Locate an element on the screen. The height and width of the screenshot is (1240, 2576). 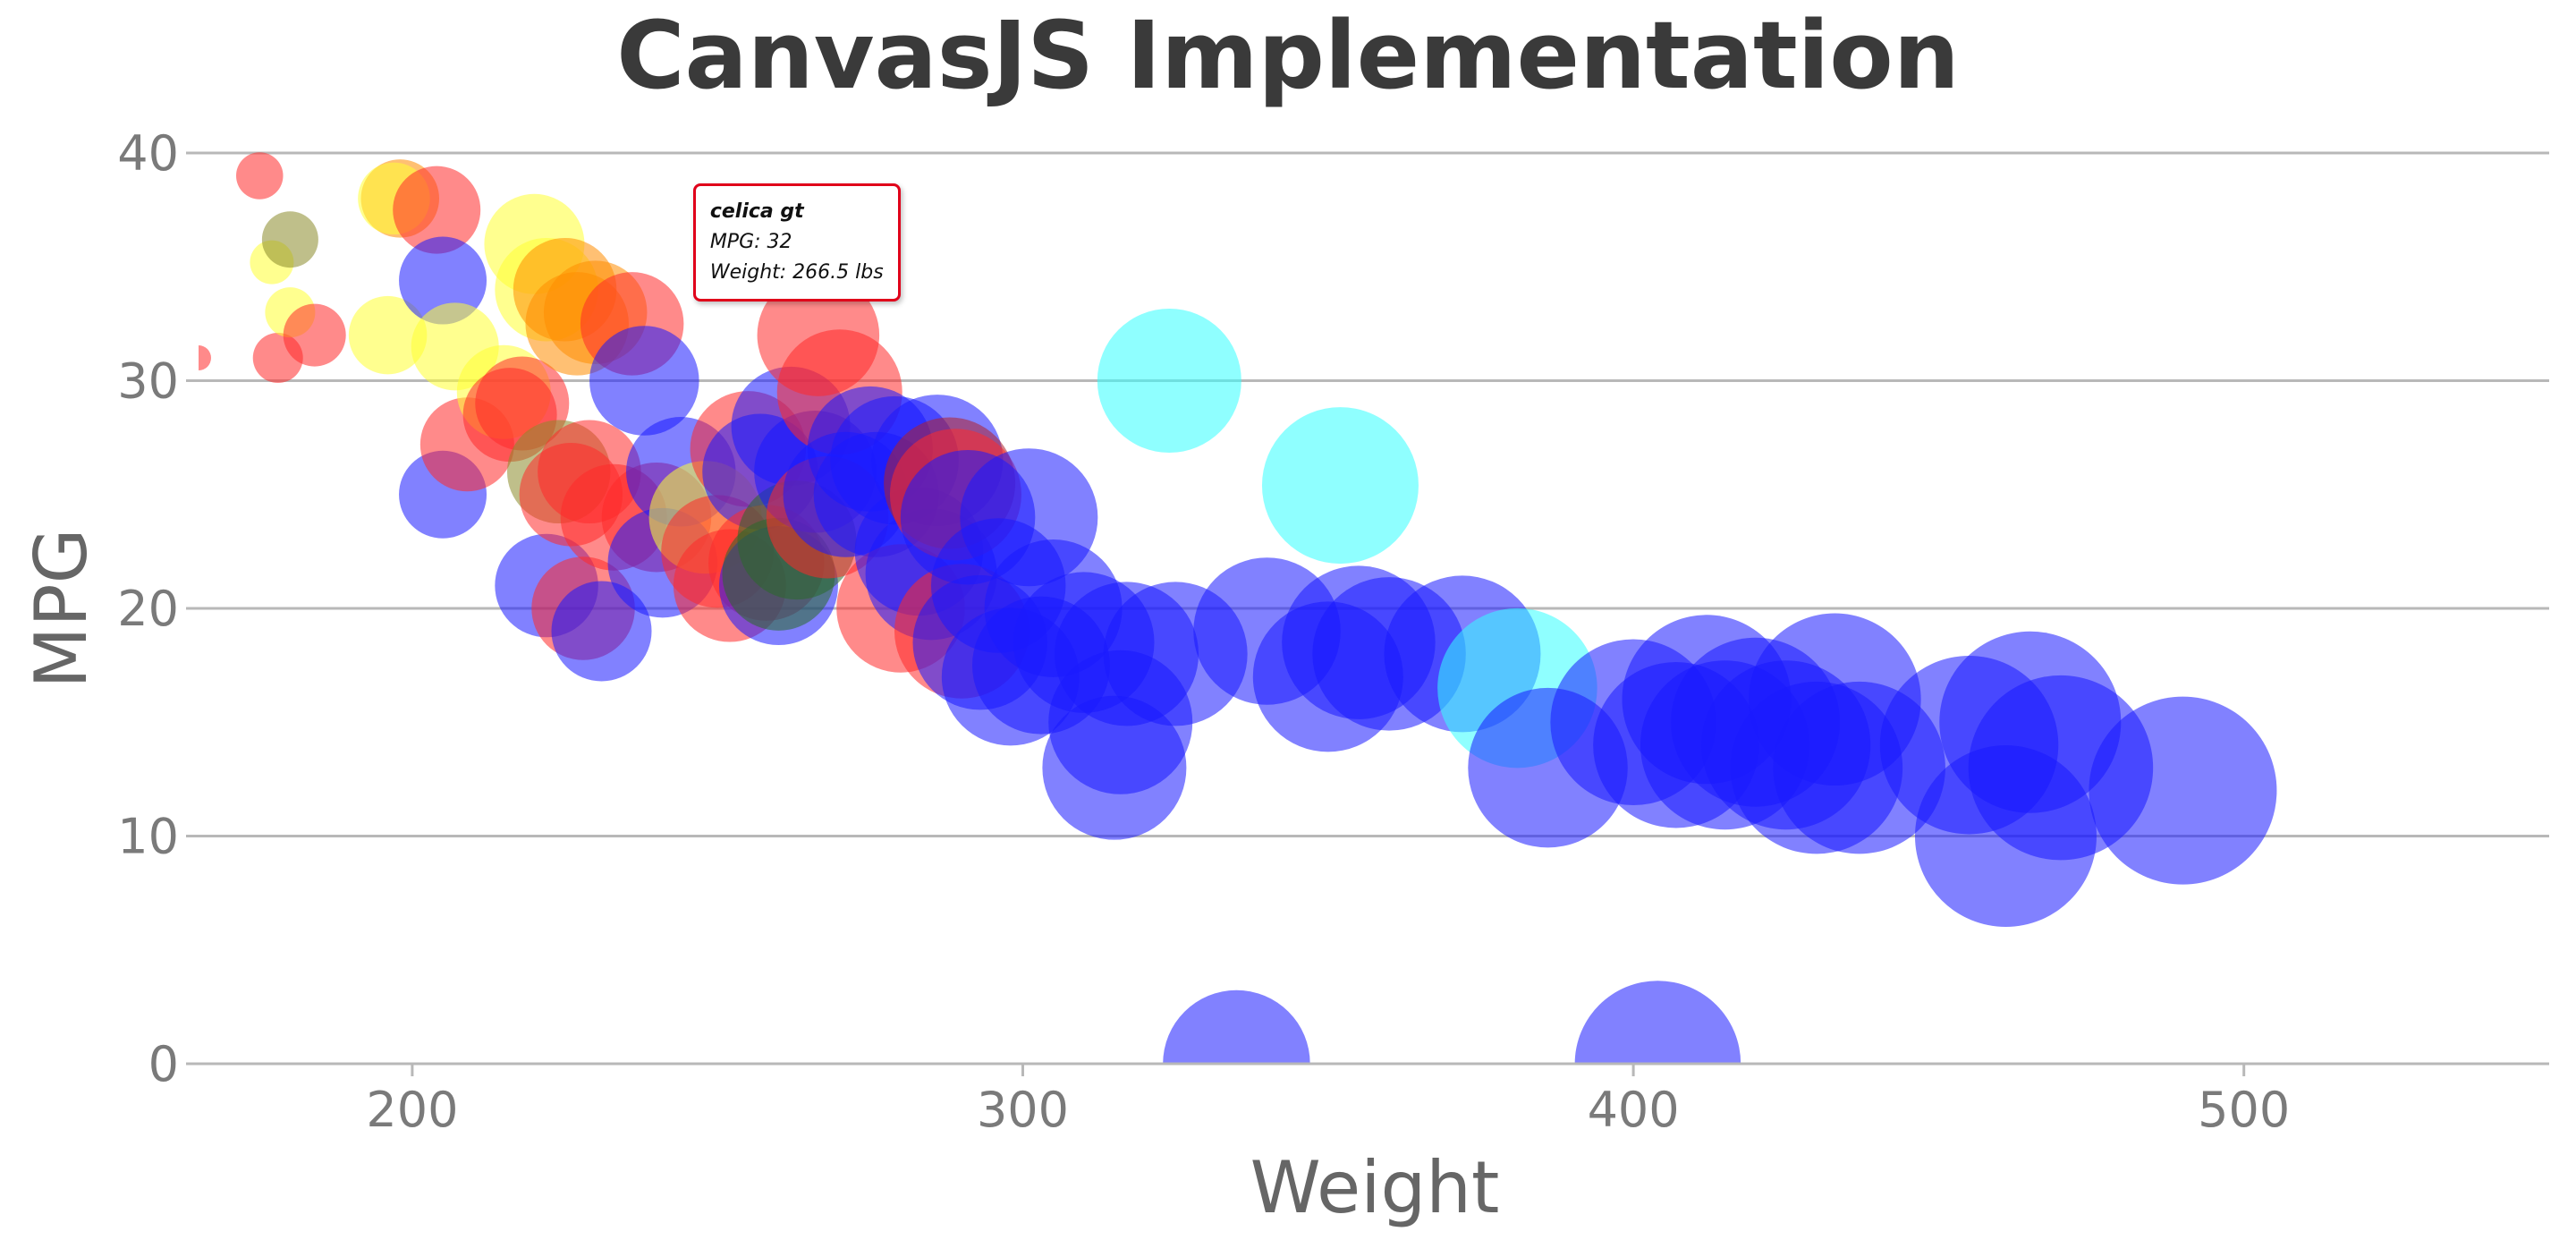
tooltip-mpg: MPG: 32 is located at coordinates (750, 242).